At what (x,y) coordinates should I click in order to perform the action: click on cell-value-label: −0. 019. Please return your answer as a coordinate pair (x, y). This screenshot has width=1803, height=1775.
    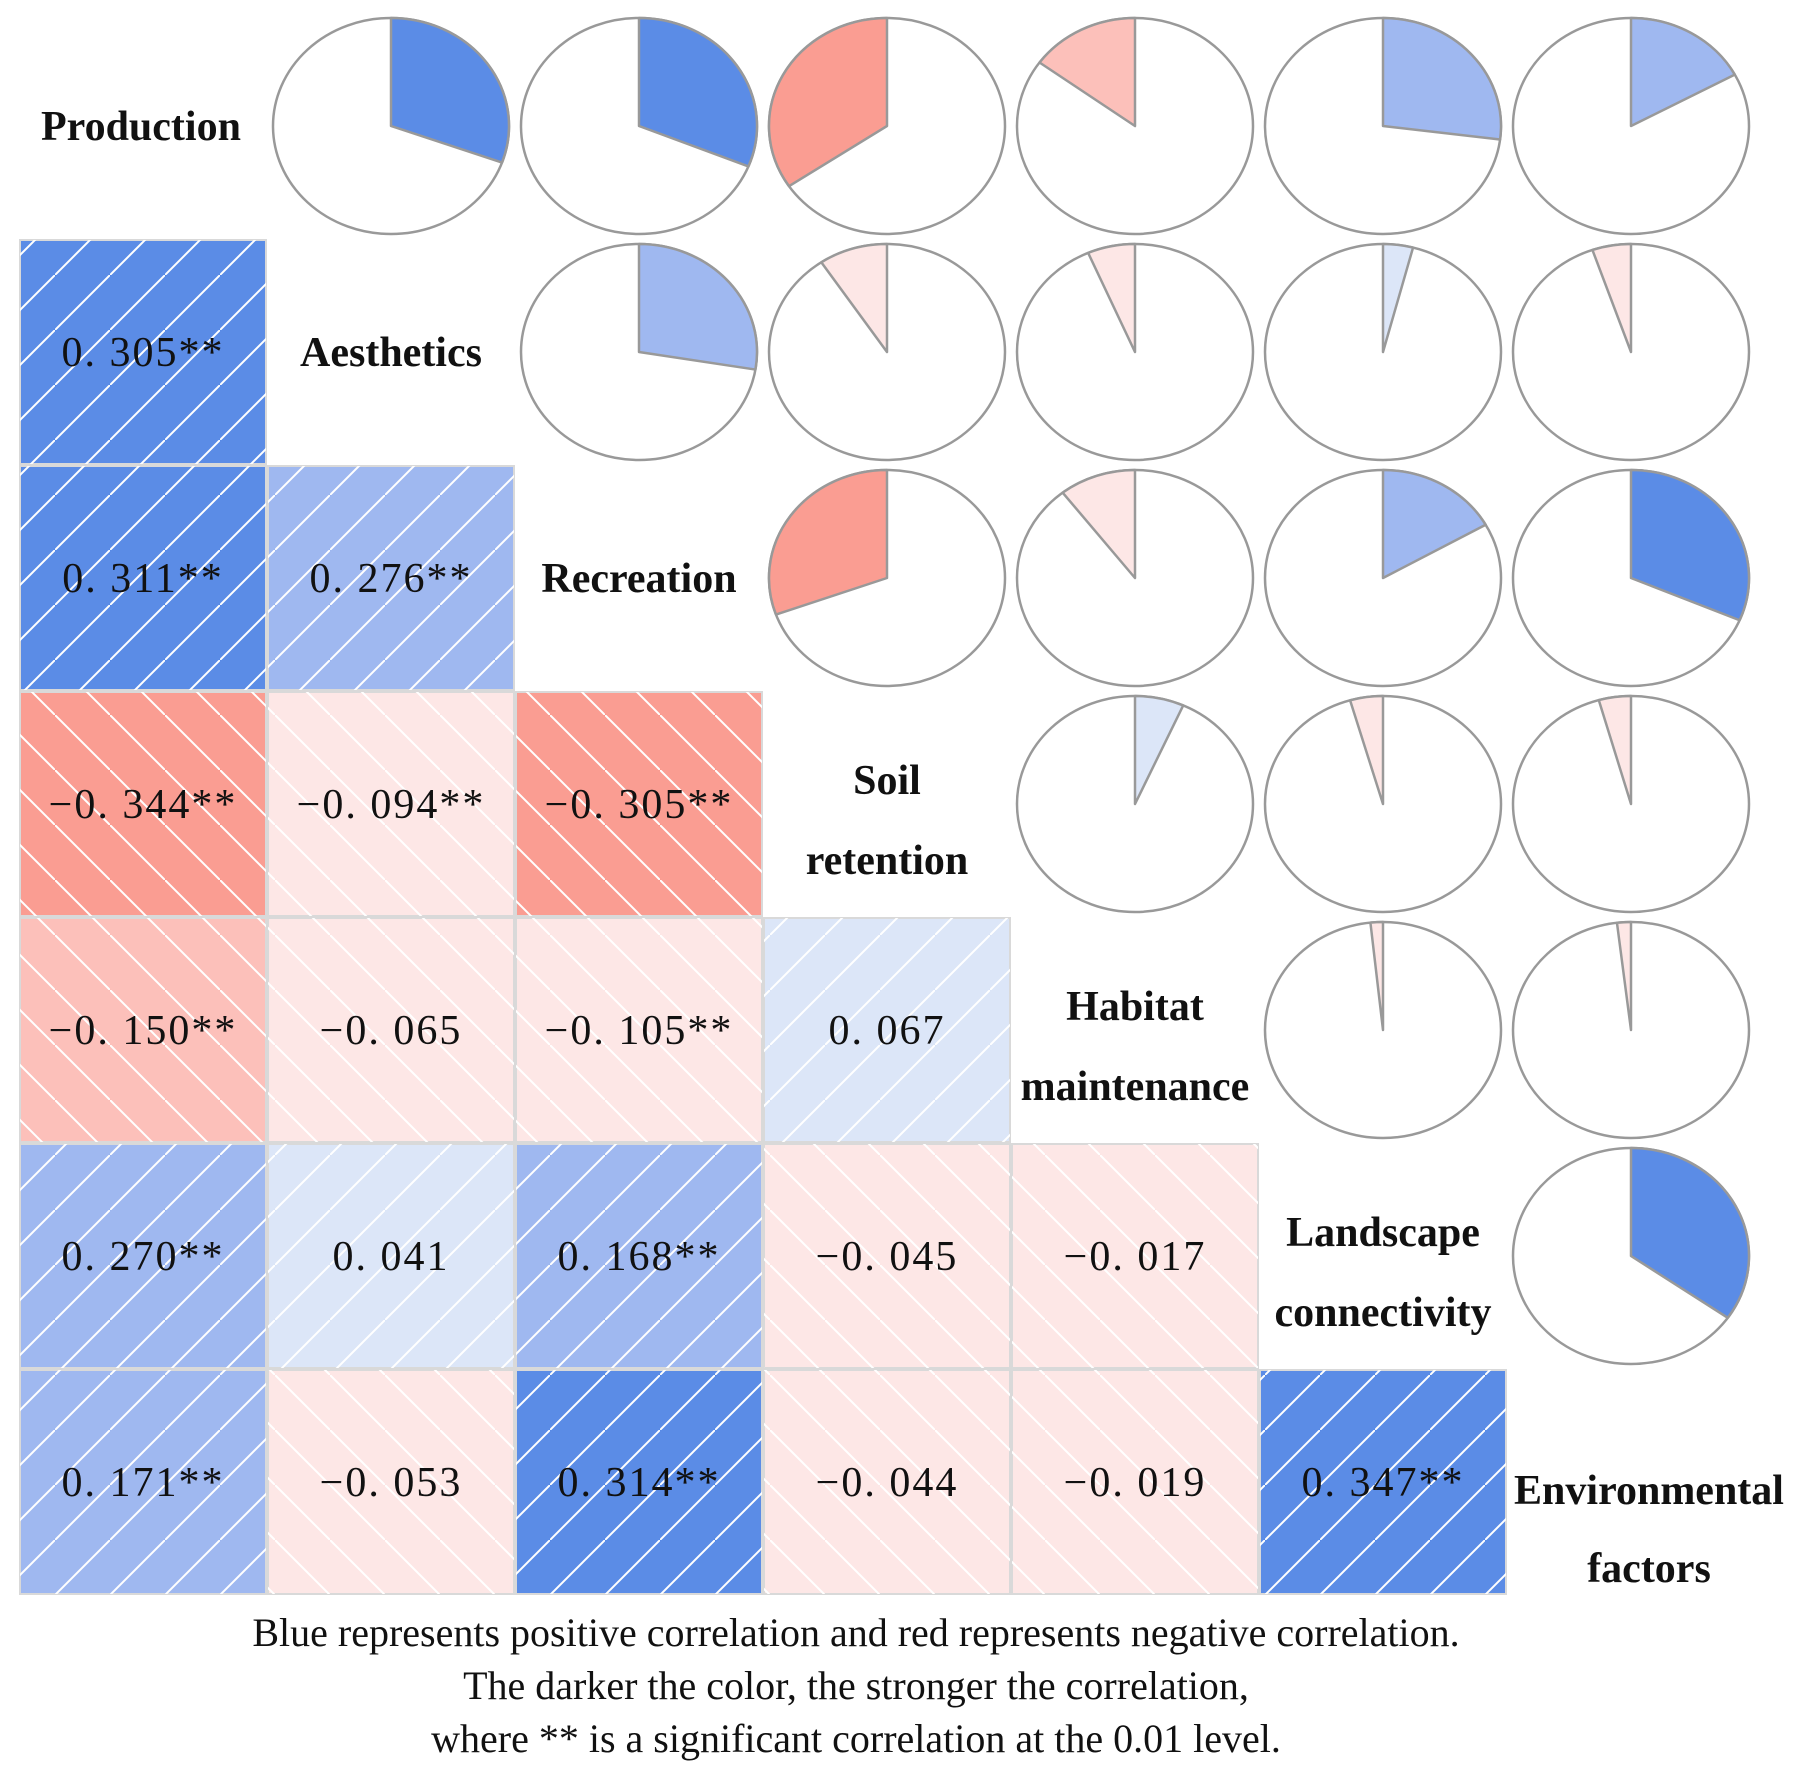
    Looking at the image, I should click on (1135, 1483).